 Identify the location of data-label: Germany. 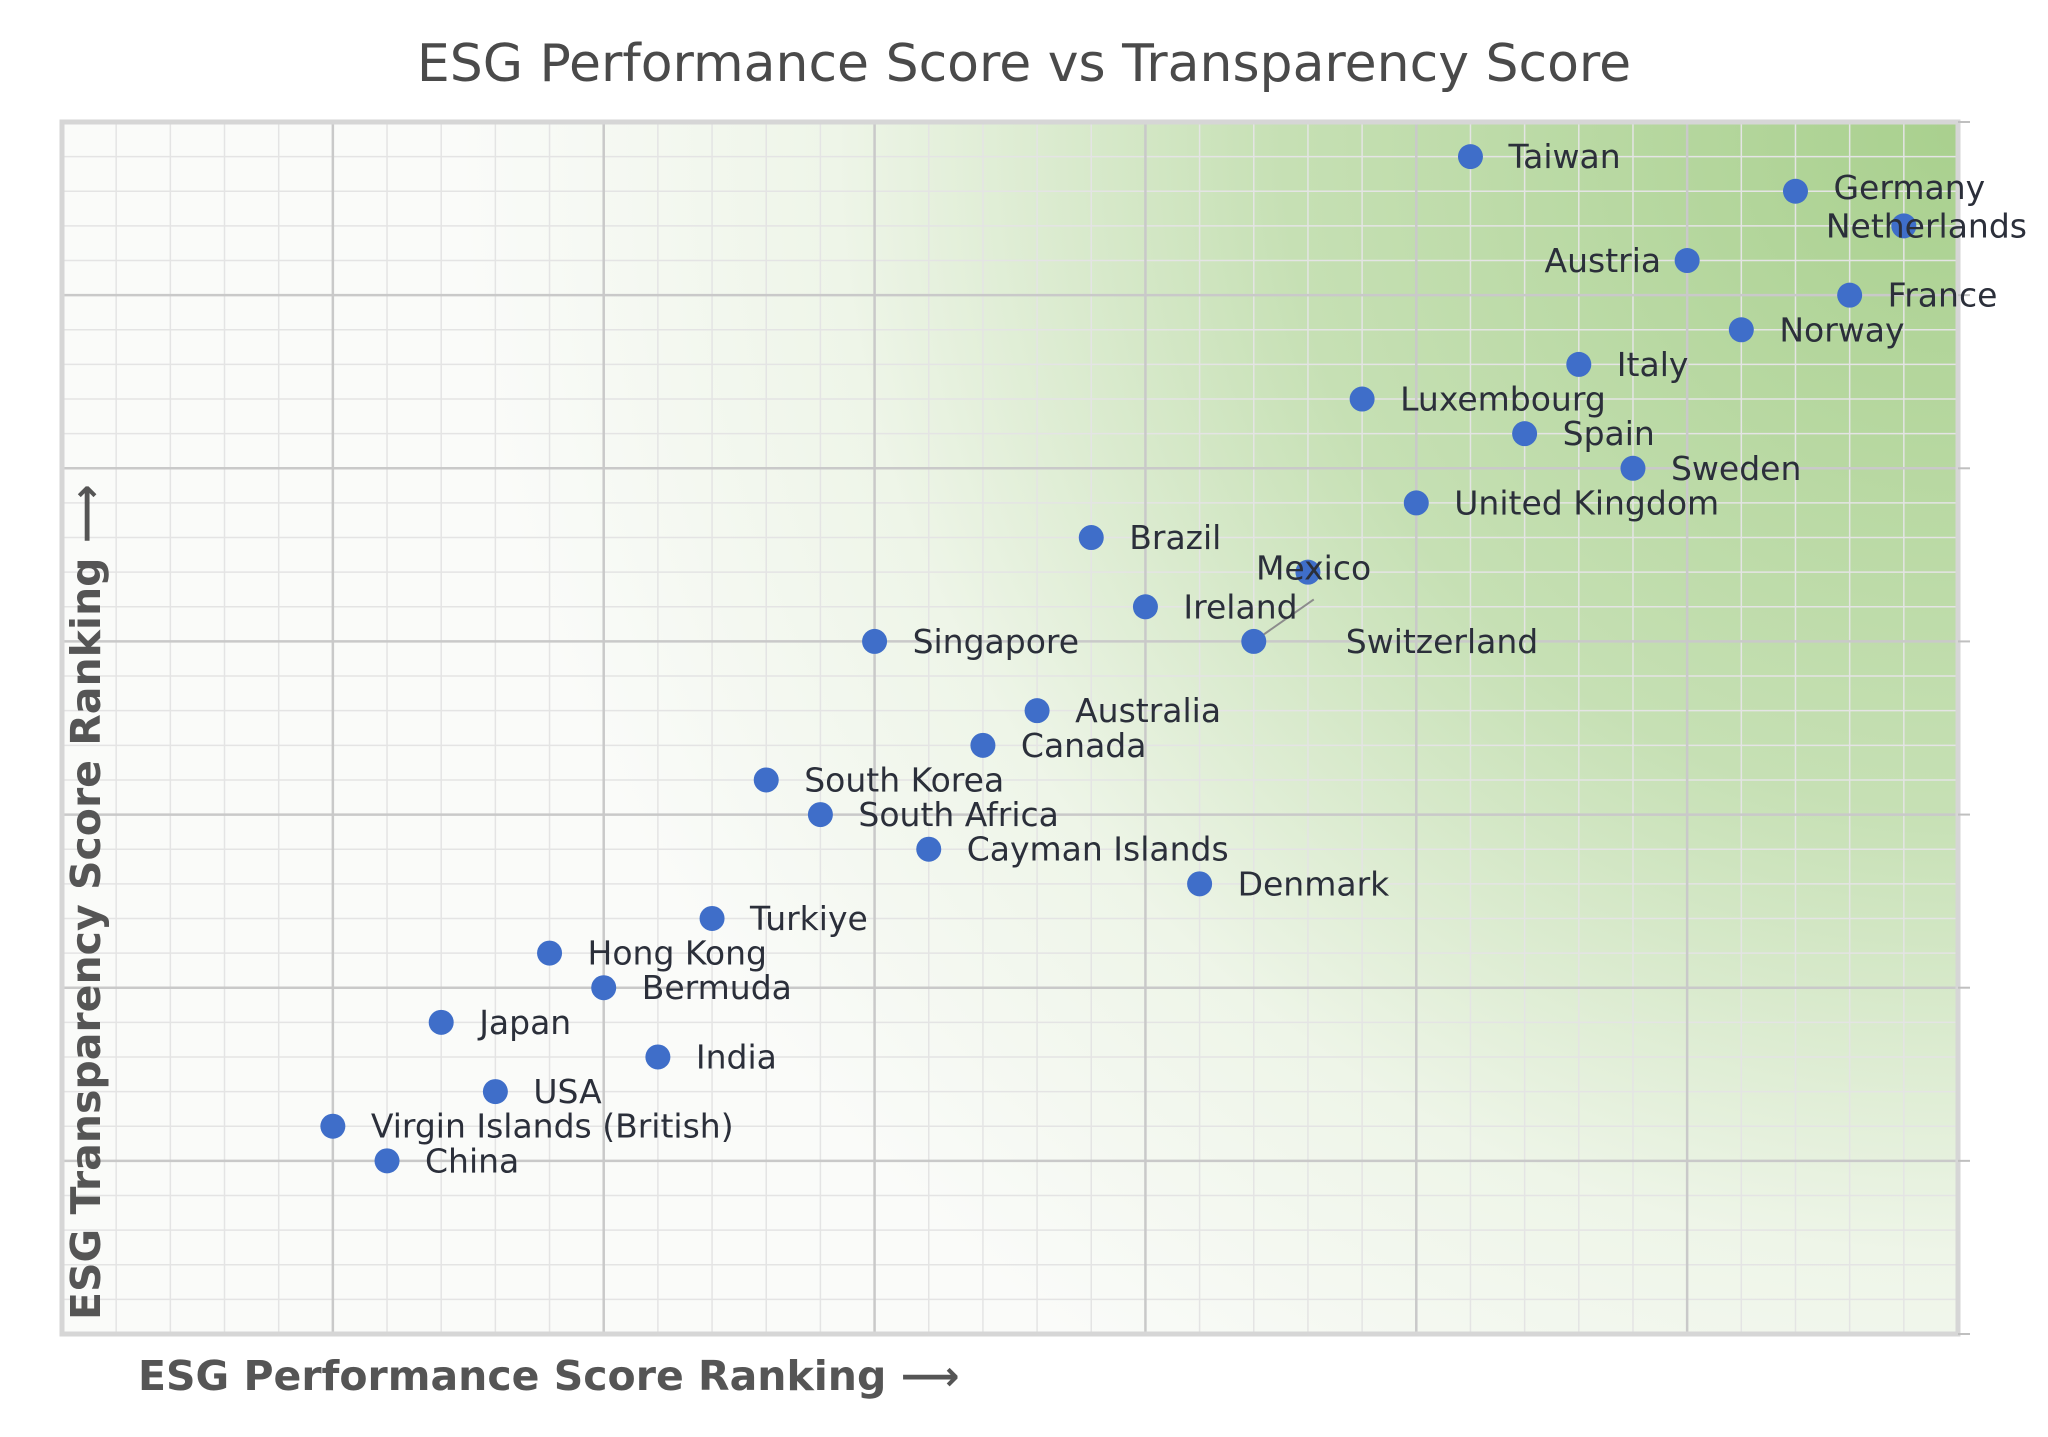
(1909, 187).